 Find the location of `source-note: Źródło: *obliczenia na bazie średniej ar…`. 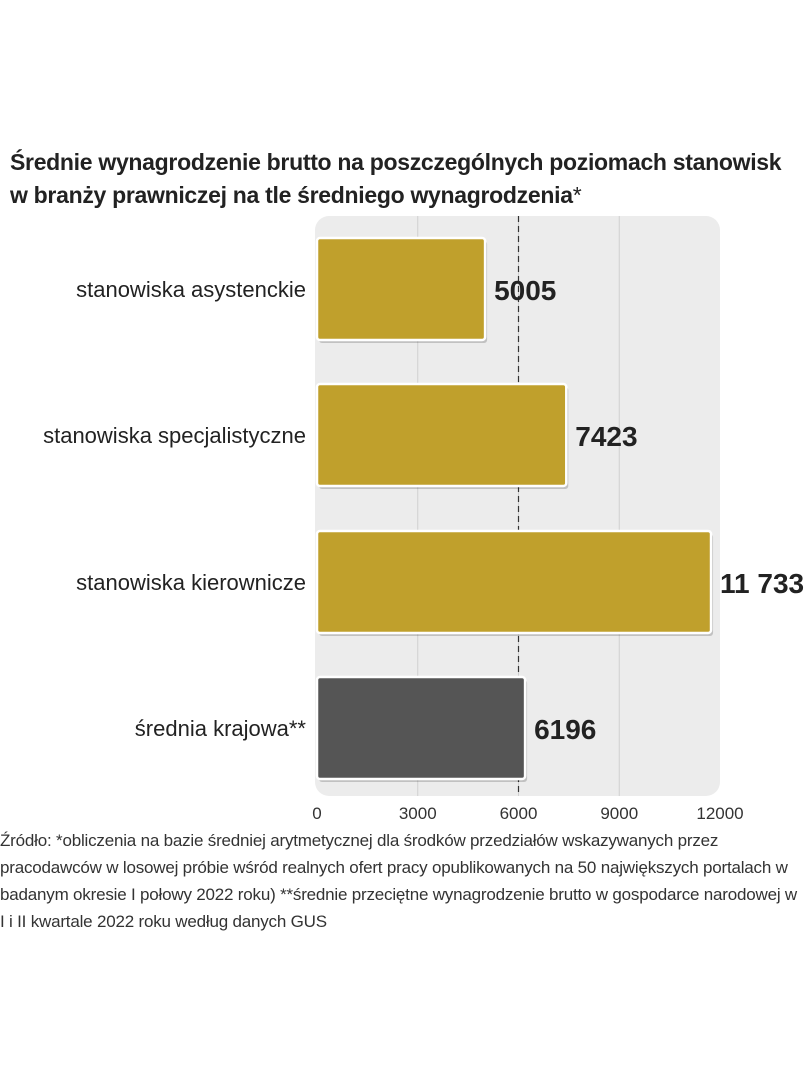

source-note: Źródło: *obliczenia na bazie średniej ar… is located at coordinates (399, 881).